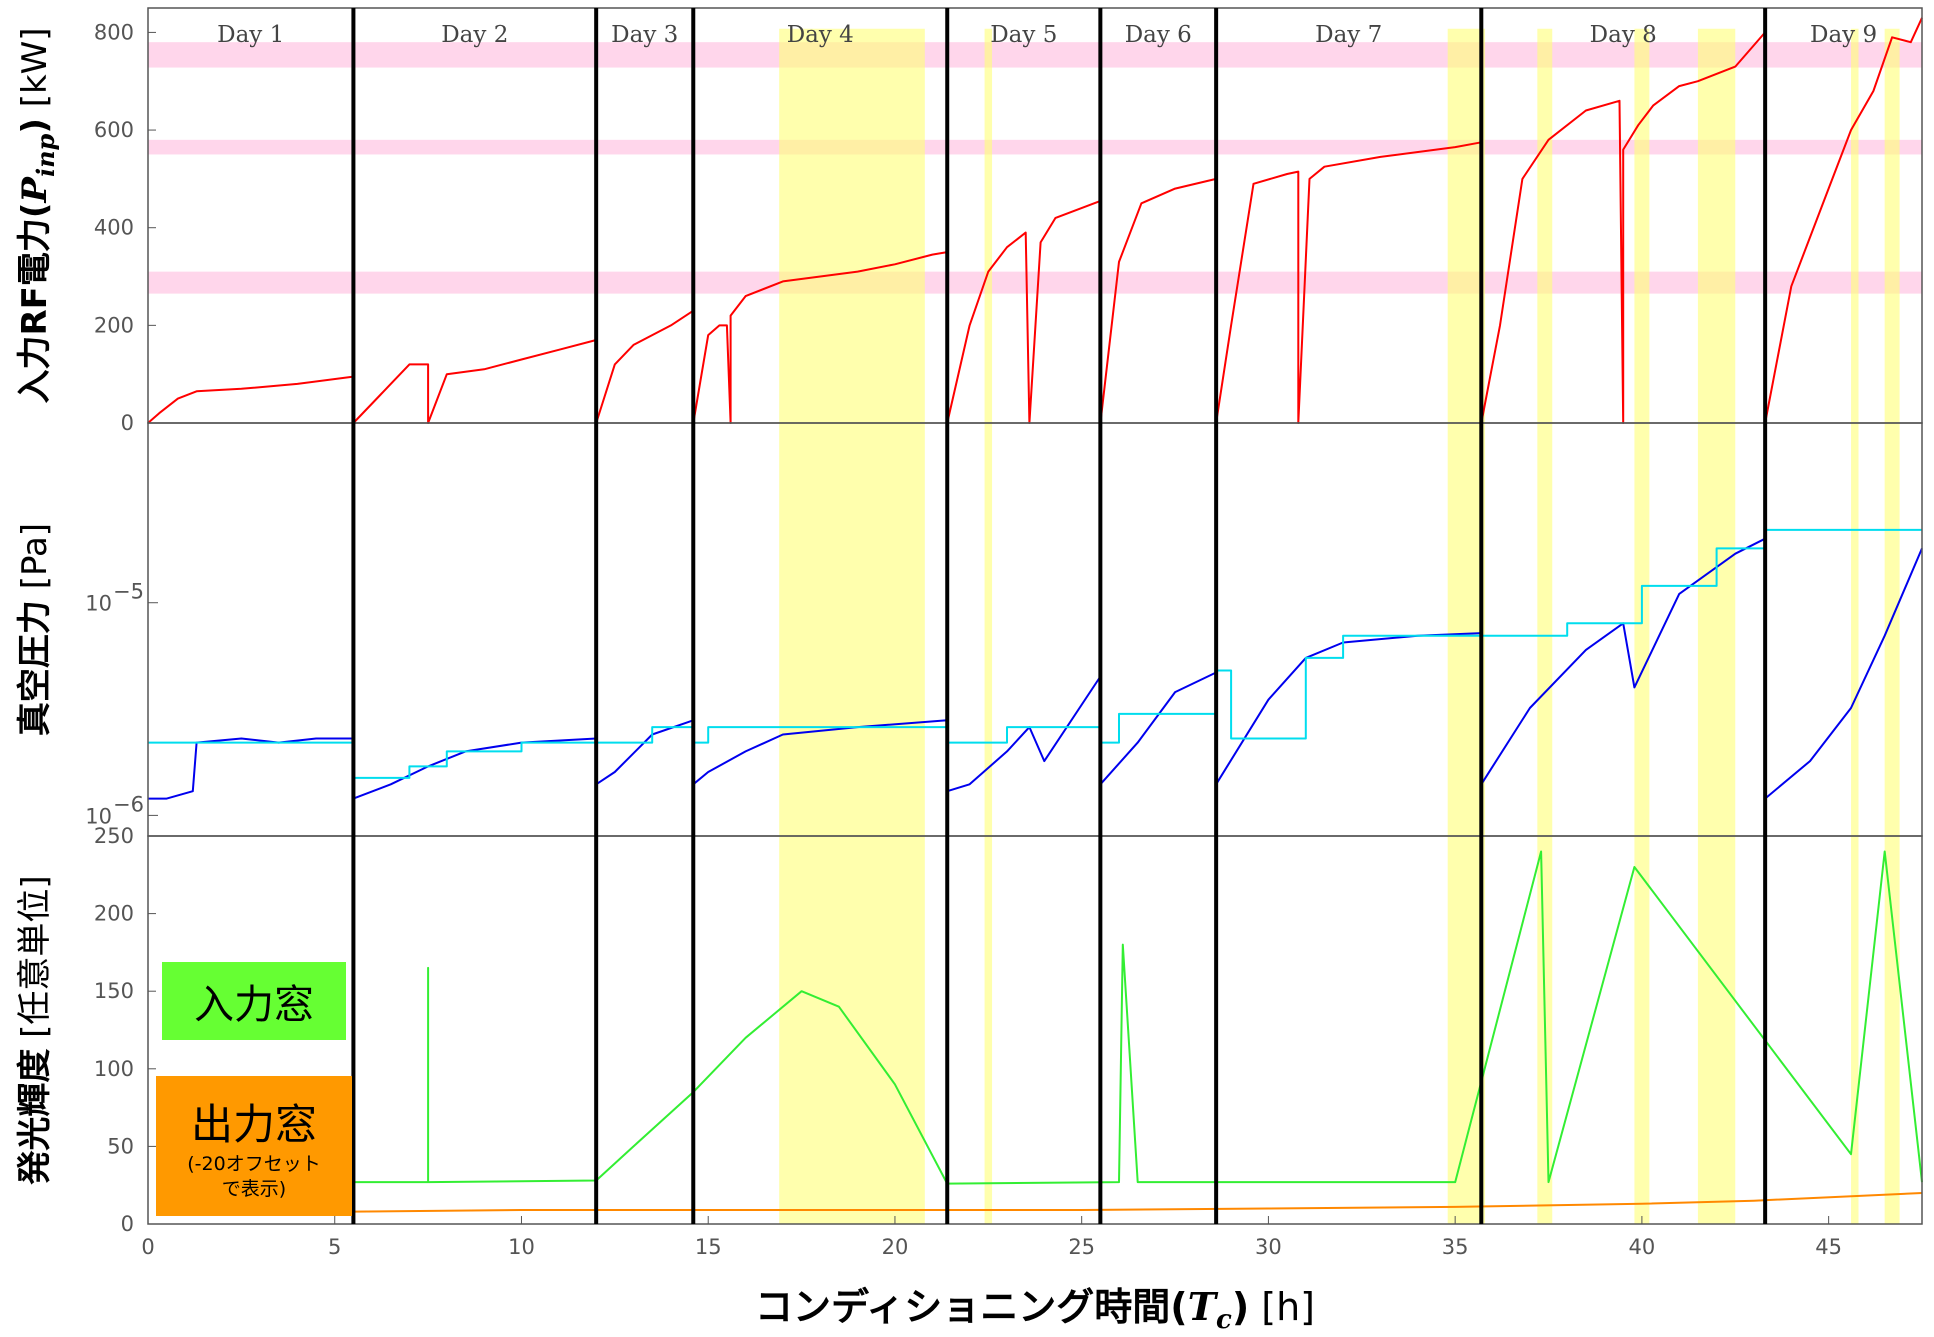 The image size is (1934, 1337). What do you see at coordinates (1843, 35) in the screenshot?
I see `day-label-9: Day 9` at bounding box center [1843, 35].